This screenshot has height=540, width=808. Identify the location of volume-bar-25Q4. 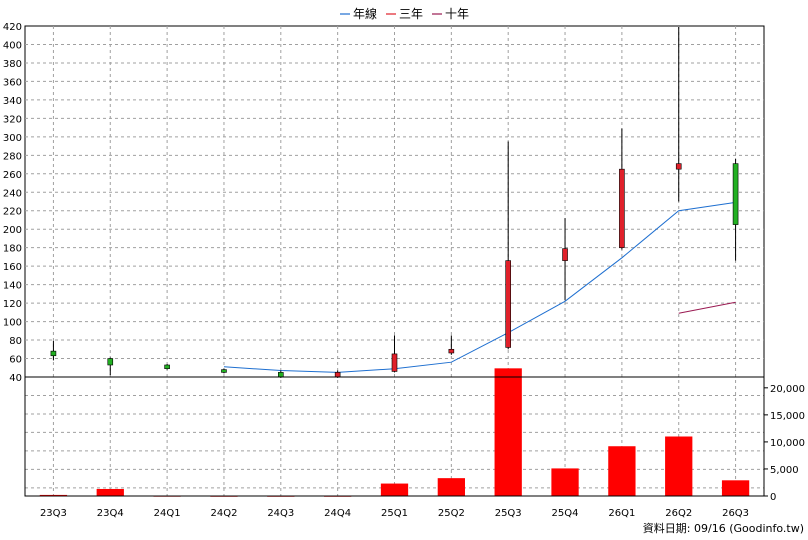
(565, 482).